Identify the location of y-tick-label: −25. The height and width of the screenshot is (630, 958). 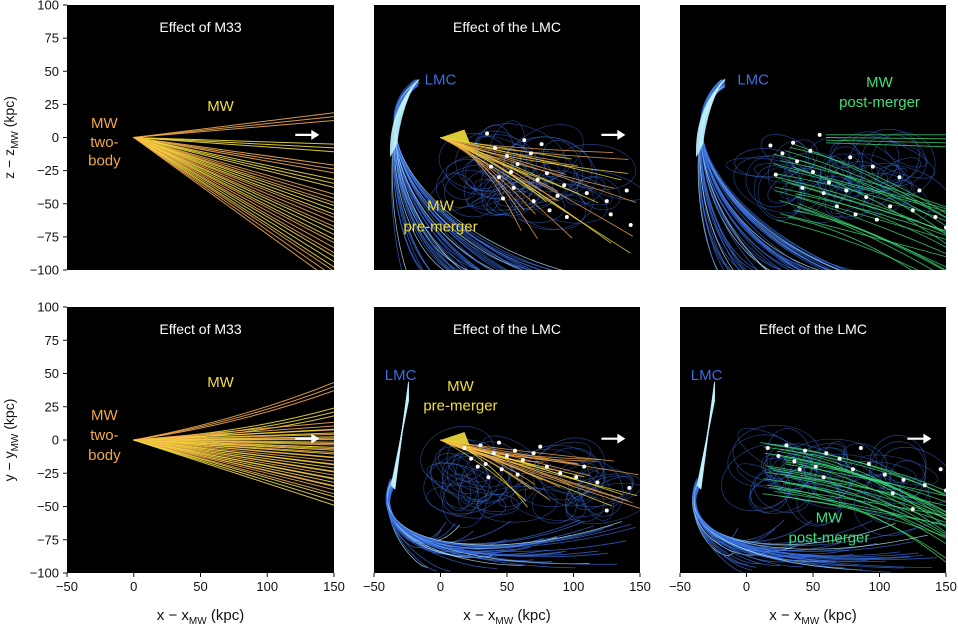
(48, 473).